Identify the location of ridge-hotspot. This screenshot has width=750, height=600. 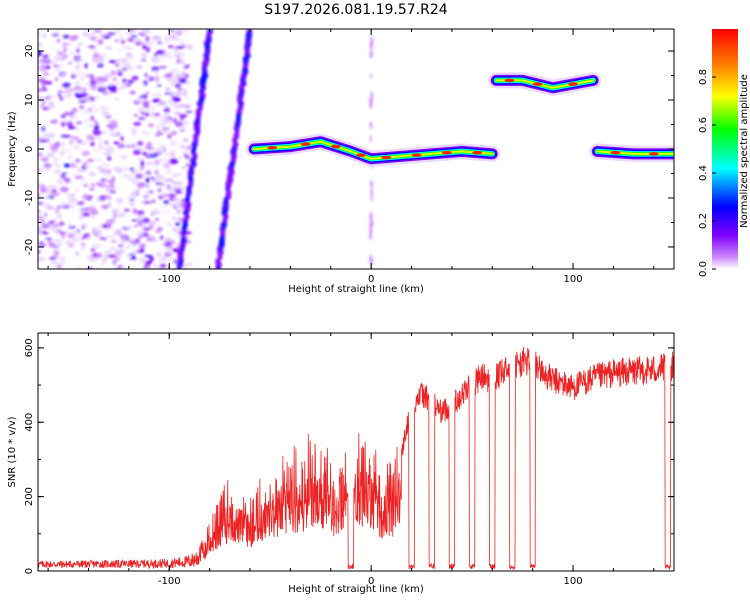
(509, 80).